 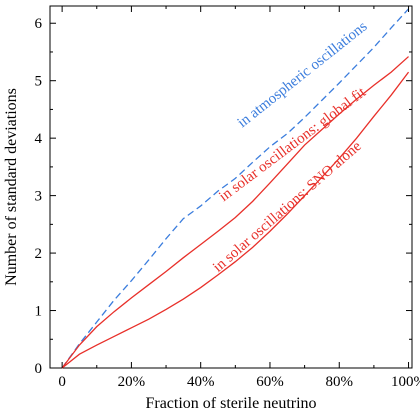 What do you see at coordinates (270, 382) in the screenshot?
I see `x-tick-label-3: 60%` at bounding box center [270, 382].